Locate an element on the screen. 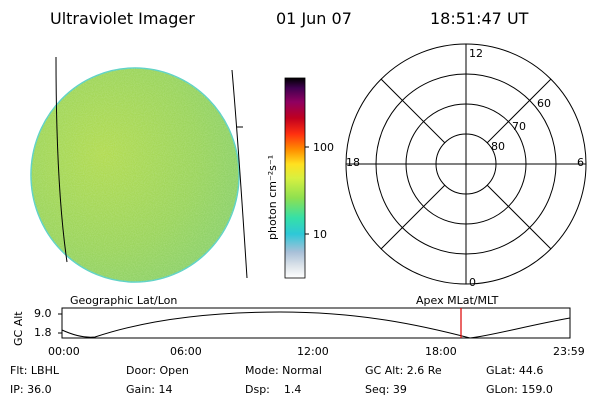  mlt-label-0: 0 is located at coordinates (472, 282).